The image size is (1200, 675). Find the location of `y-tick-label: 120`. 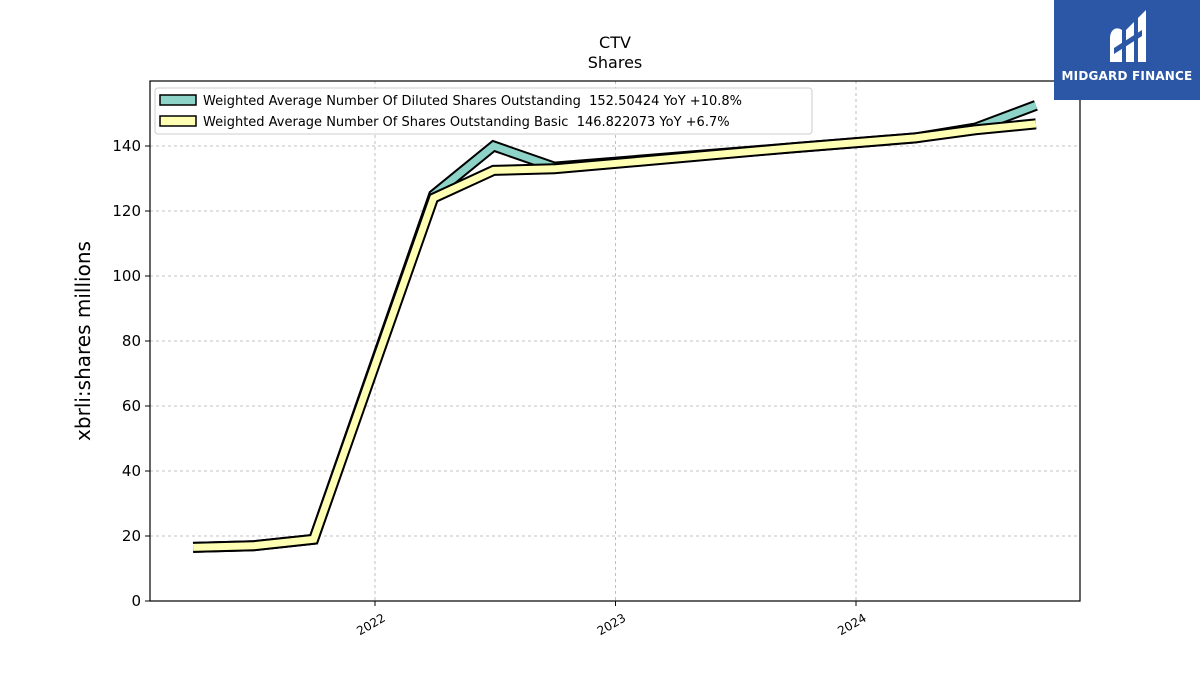

y-tick-label: 120 is located at coordinates (126, 211).